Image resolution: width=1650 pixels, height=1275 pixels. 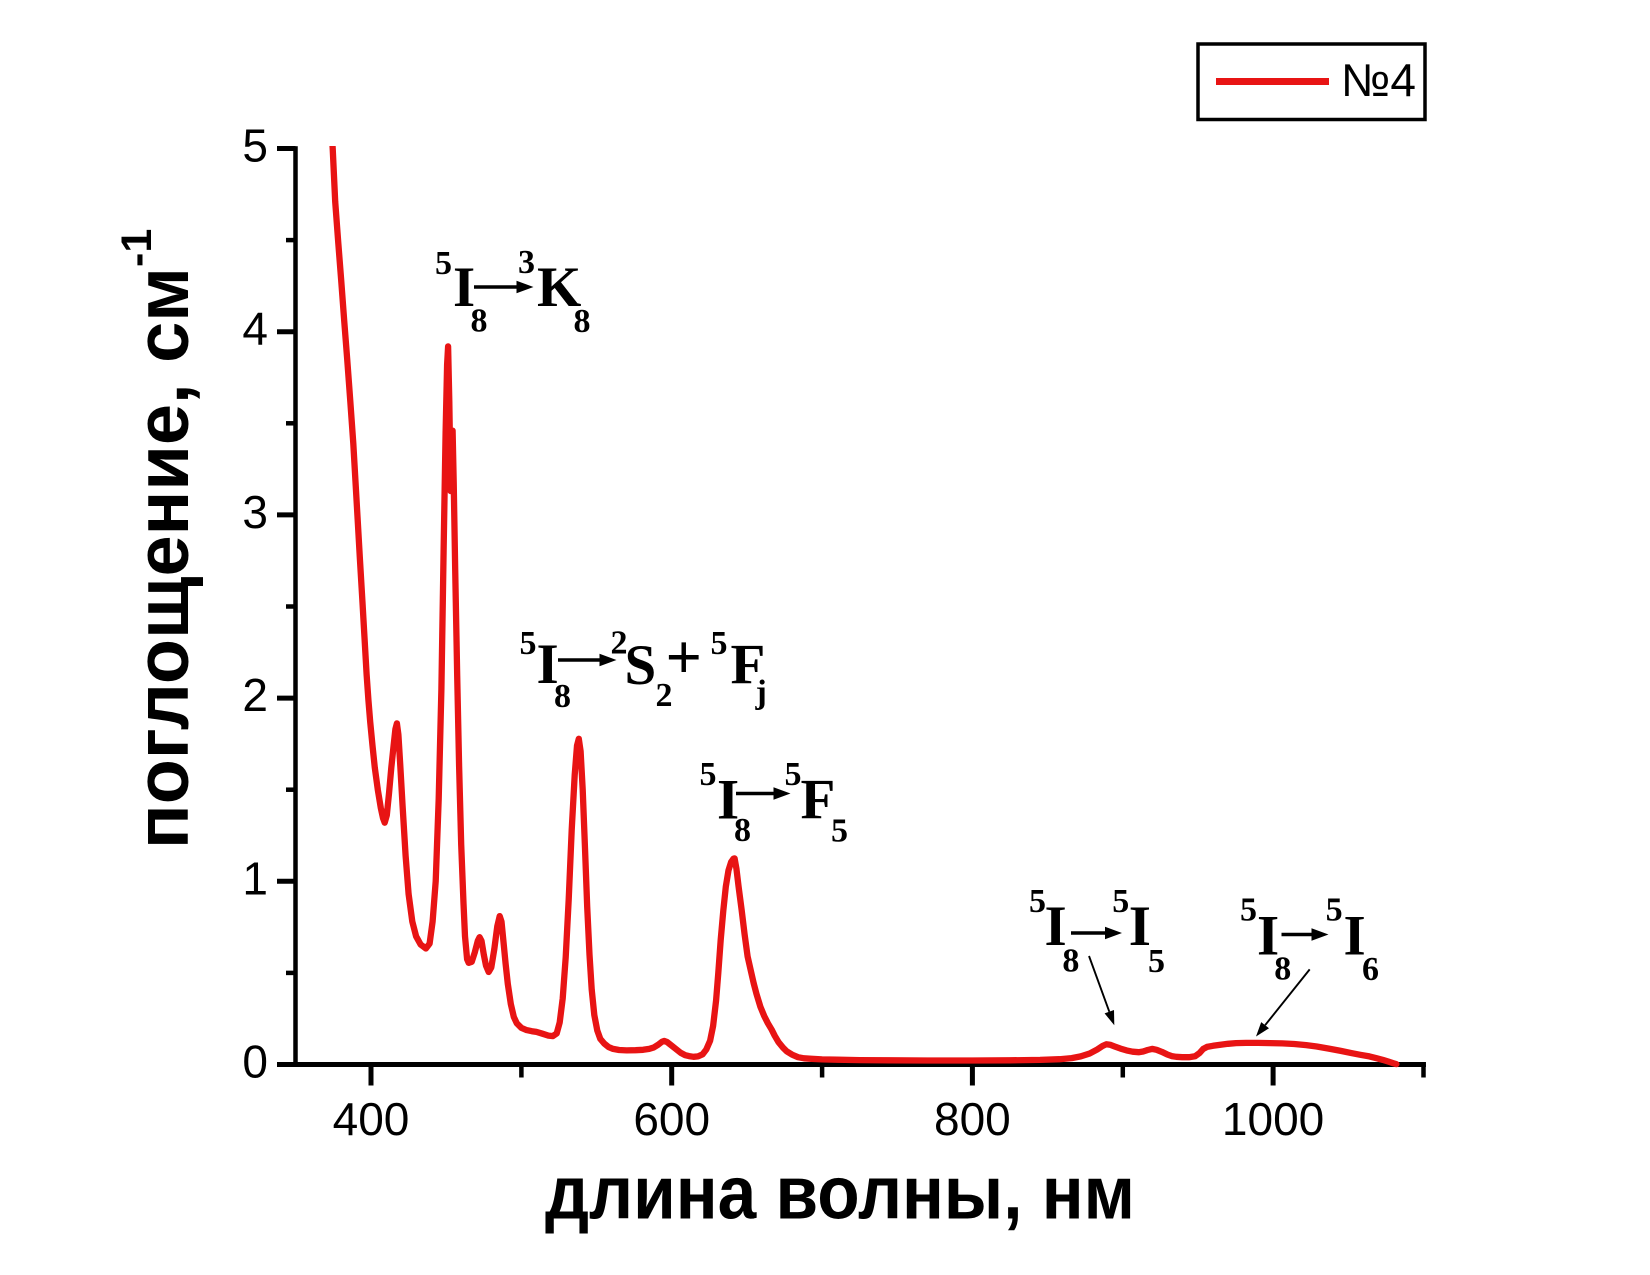 What do you see at coordinates (137, 248) in the screenshot?
I see `svg-text: -1` at bounding box center [137, 248].